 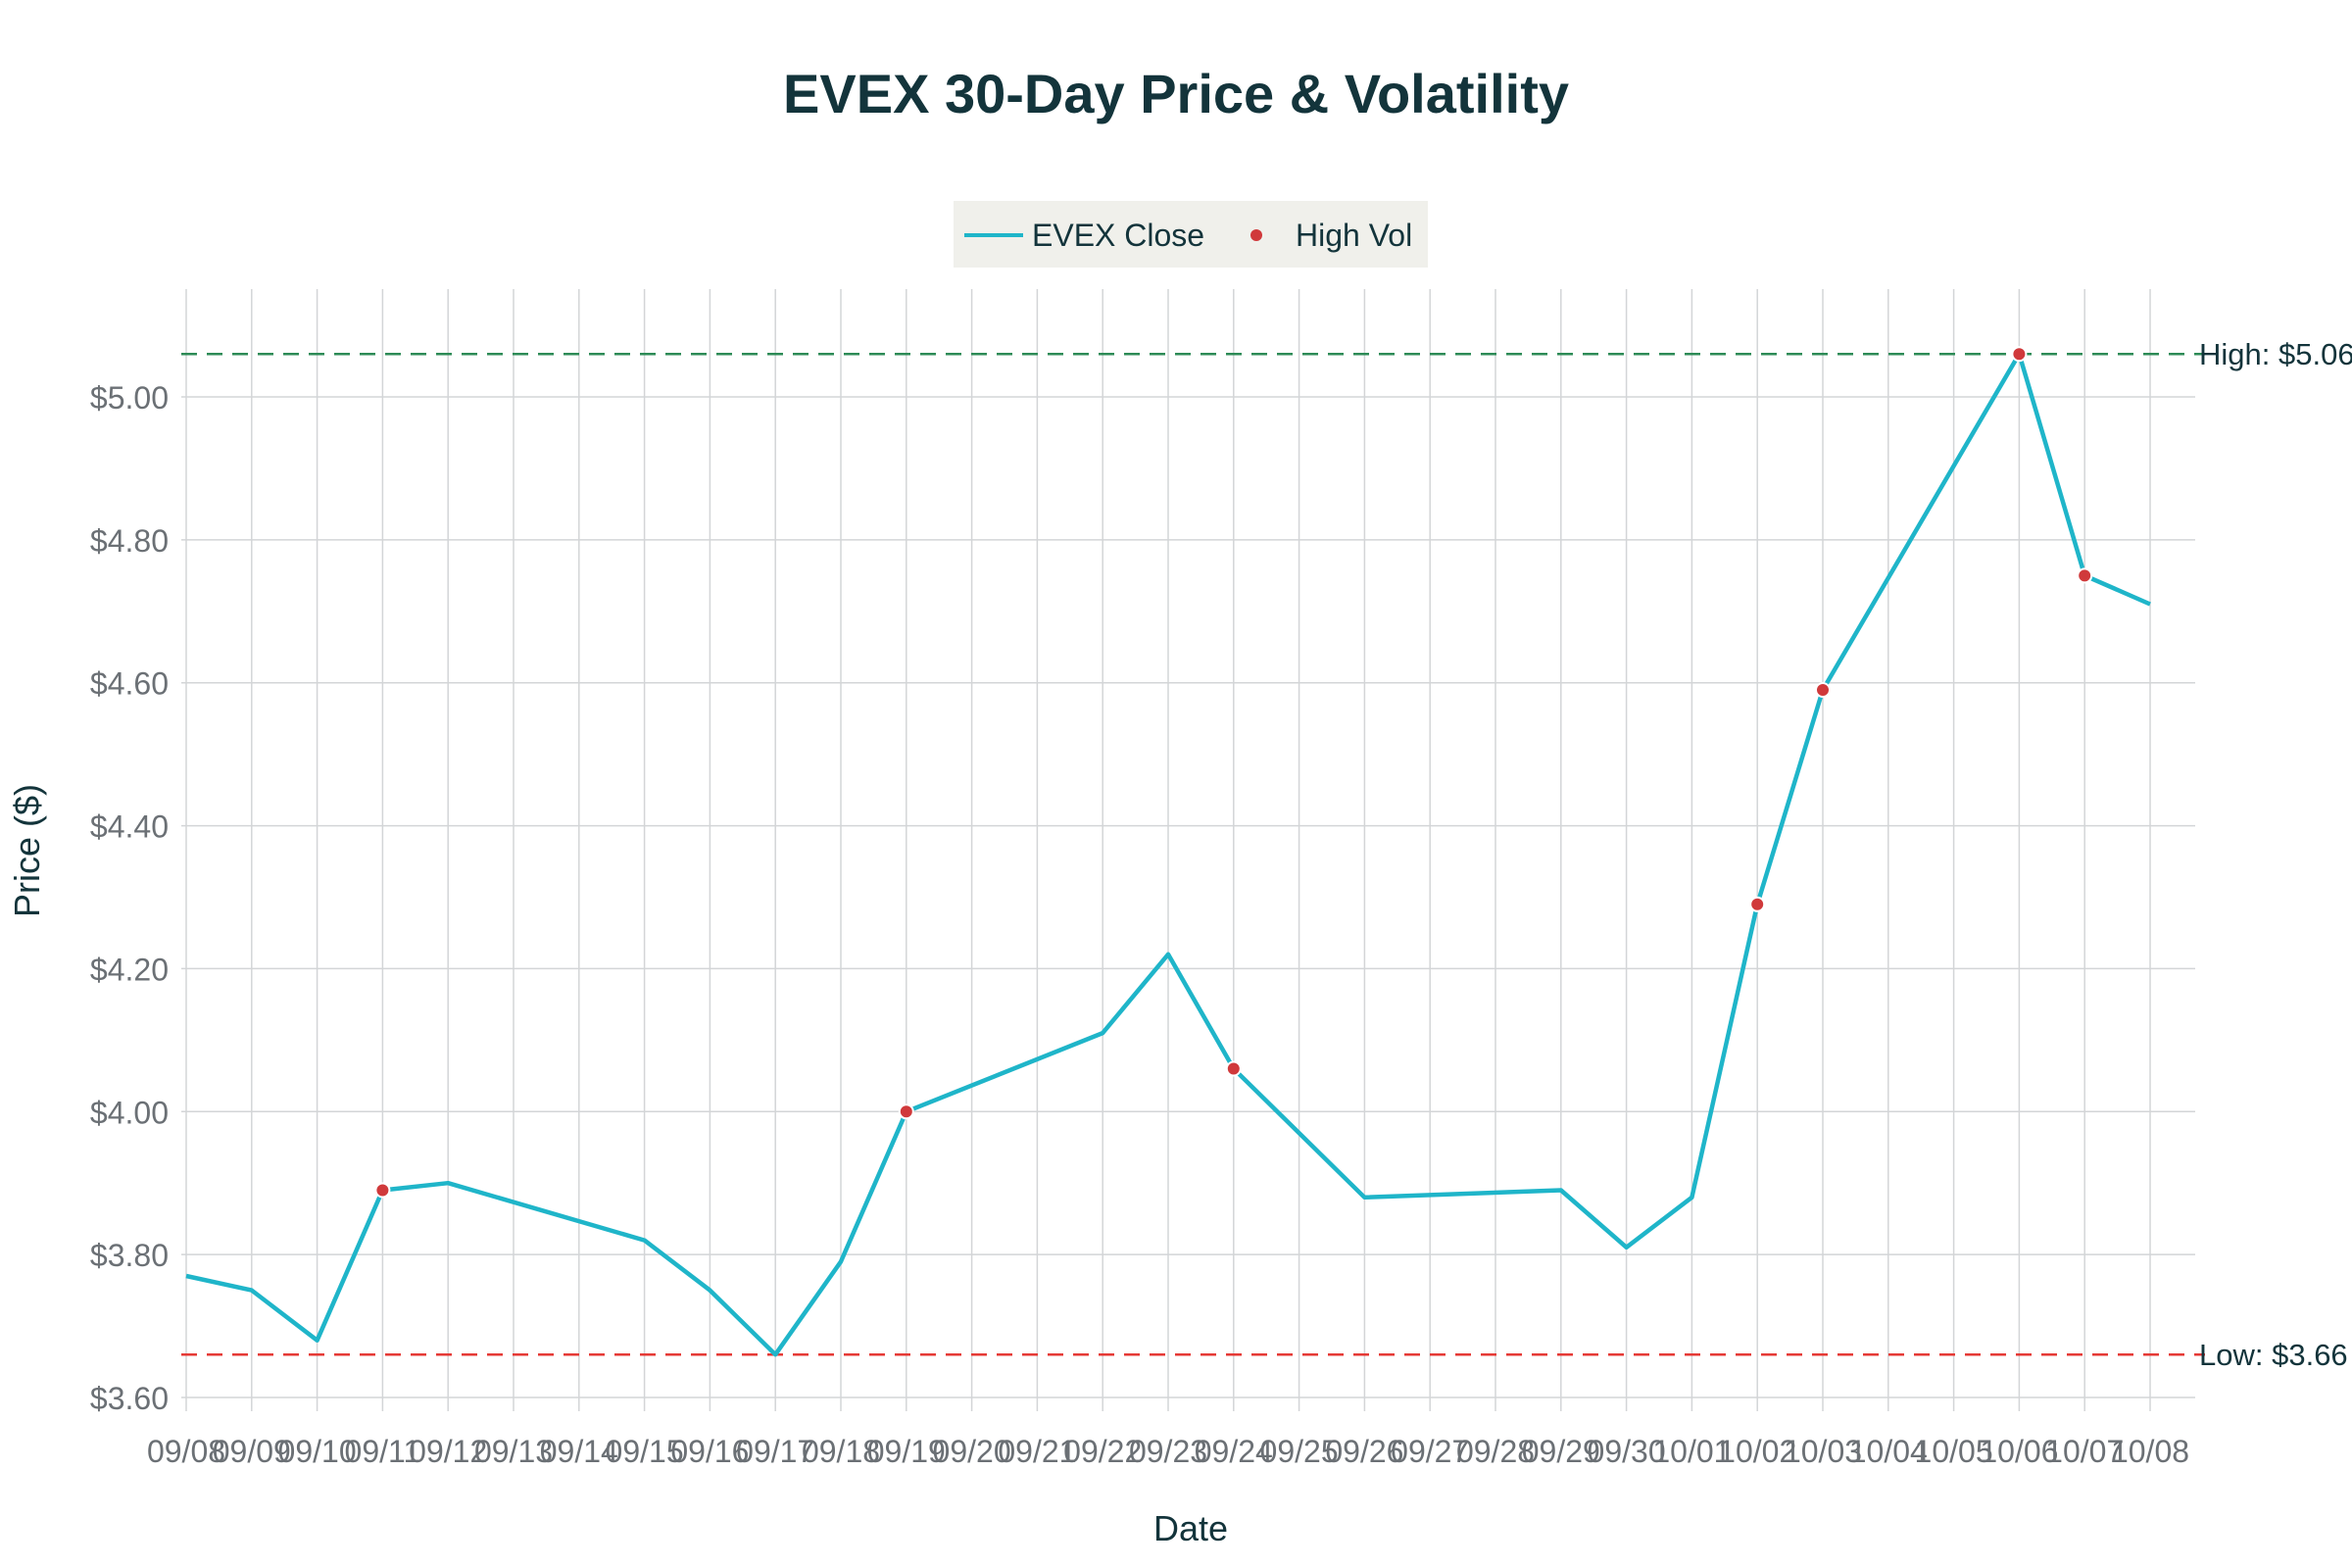 I want to click on x-tick-label: 09/19, so click(x=906, y=1451).